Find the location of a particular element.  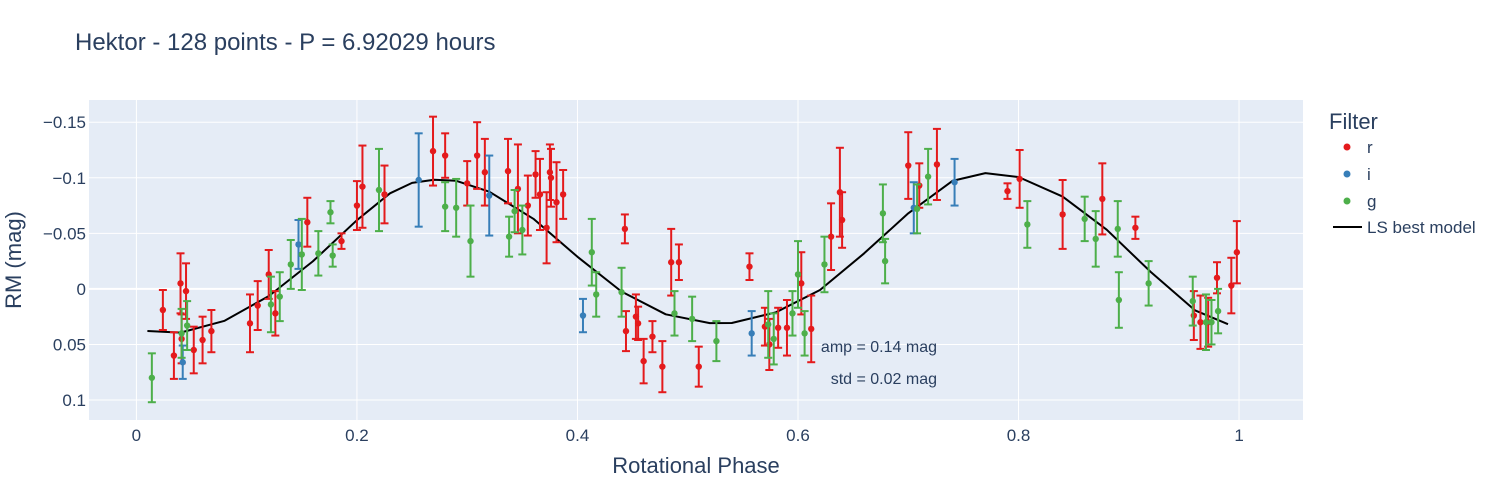

x-tick-label: 0.2 is located at coordinates (357, 435).